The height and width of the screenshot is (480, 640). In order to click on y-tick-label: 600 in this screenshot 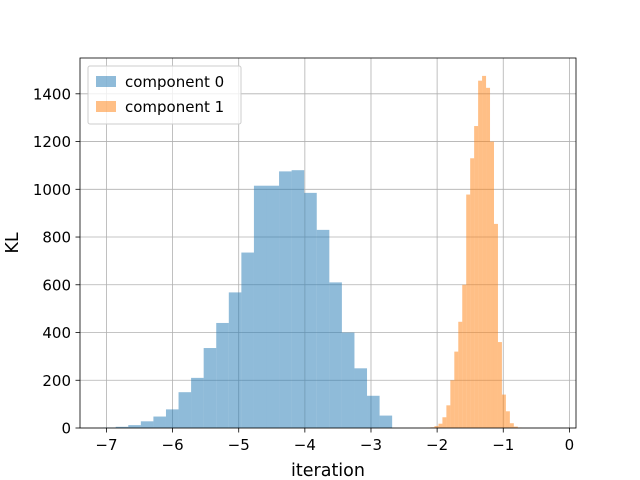, I will do `click(56, 285)`.